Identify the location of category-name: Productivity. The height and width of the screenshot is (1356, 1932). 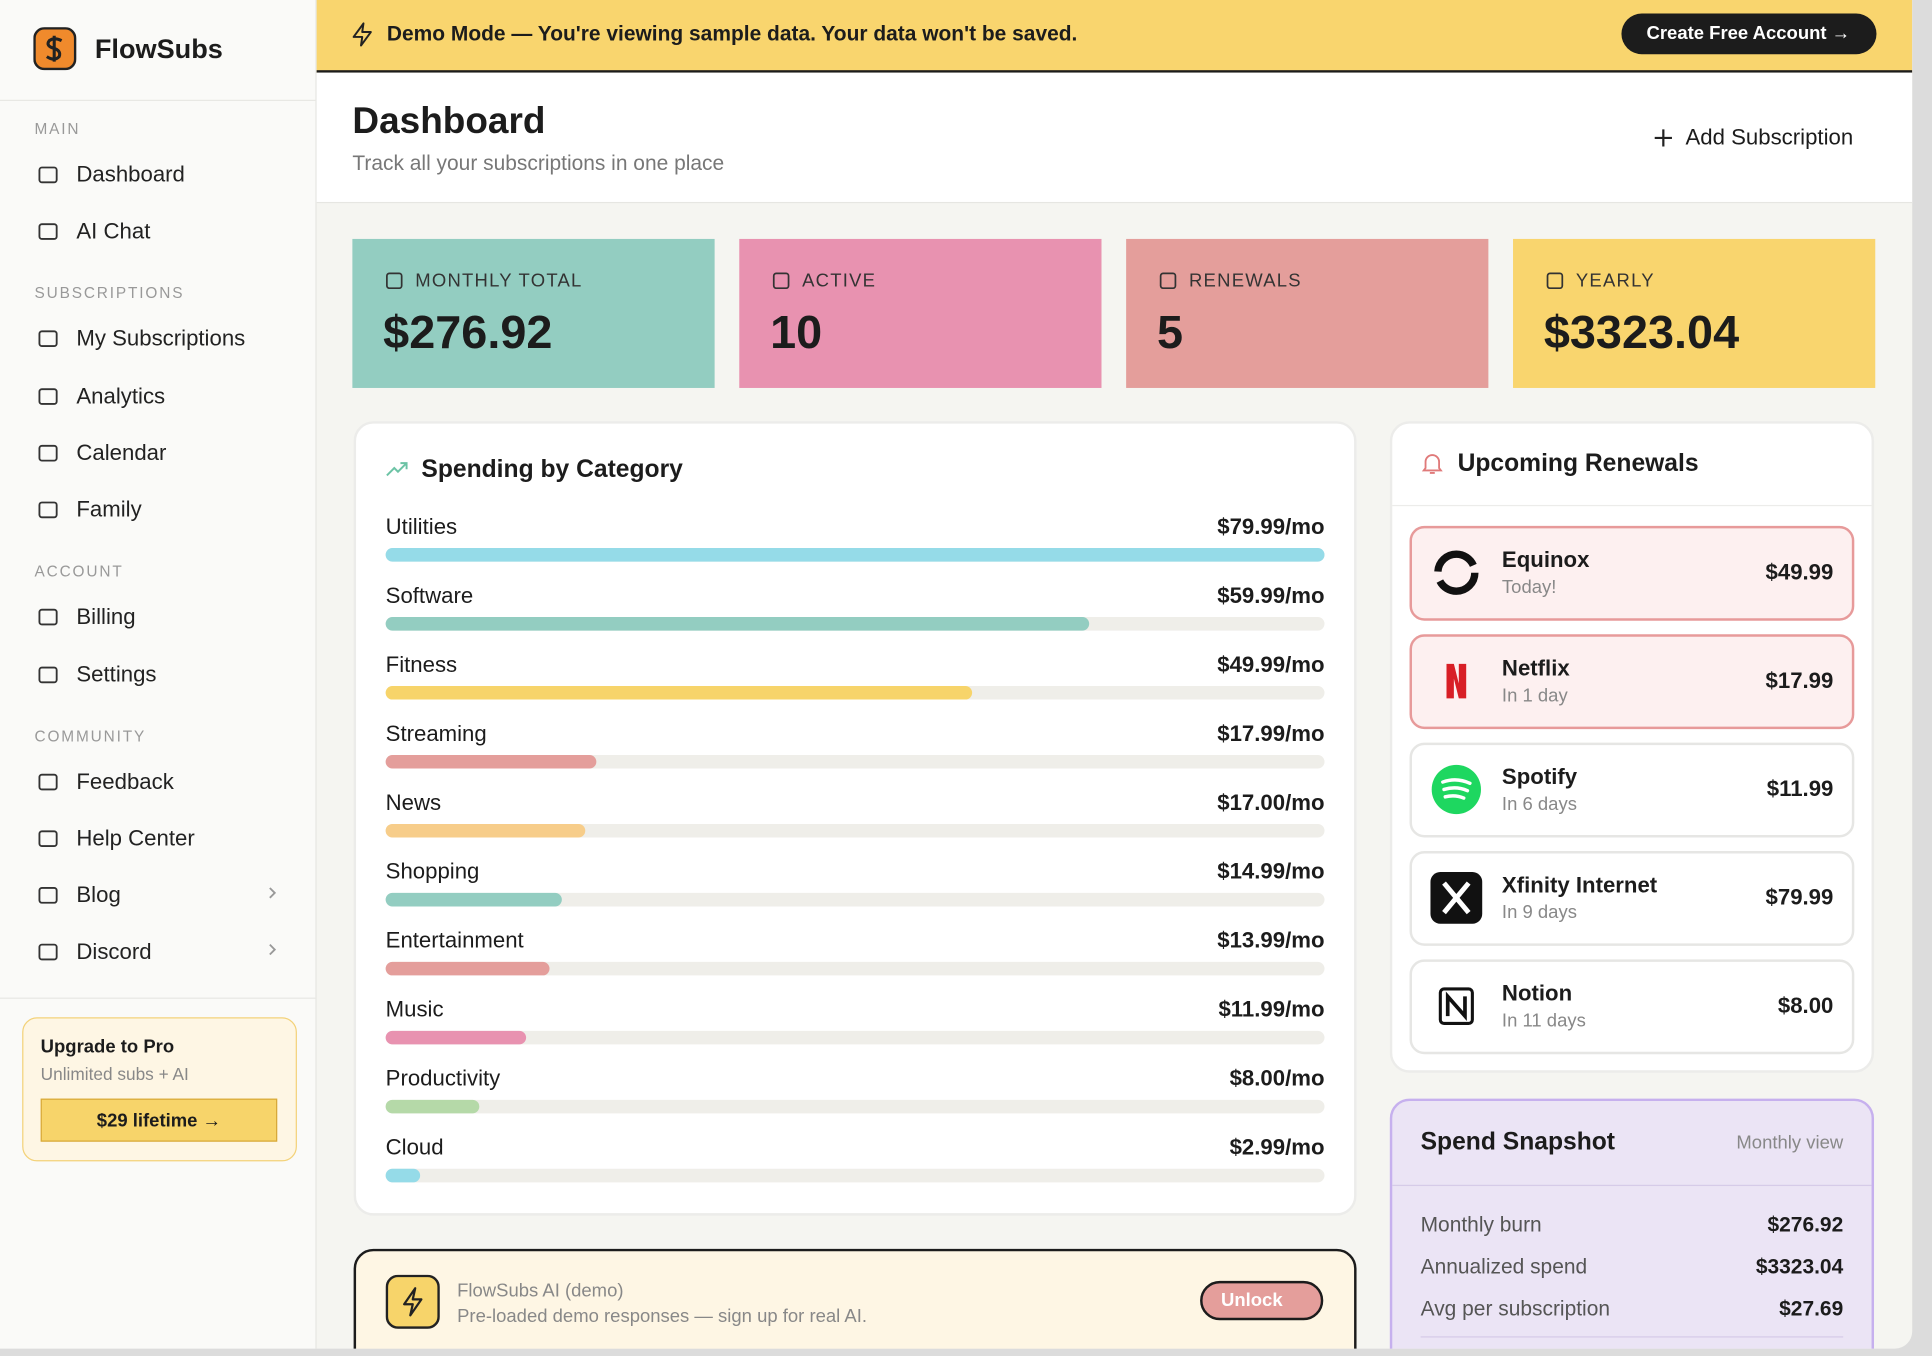
(443, 1078).